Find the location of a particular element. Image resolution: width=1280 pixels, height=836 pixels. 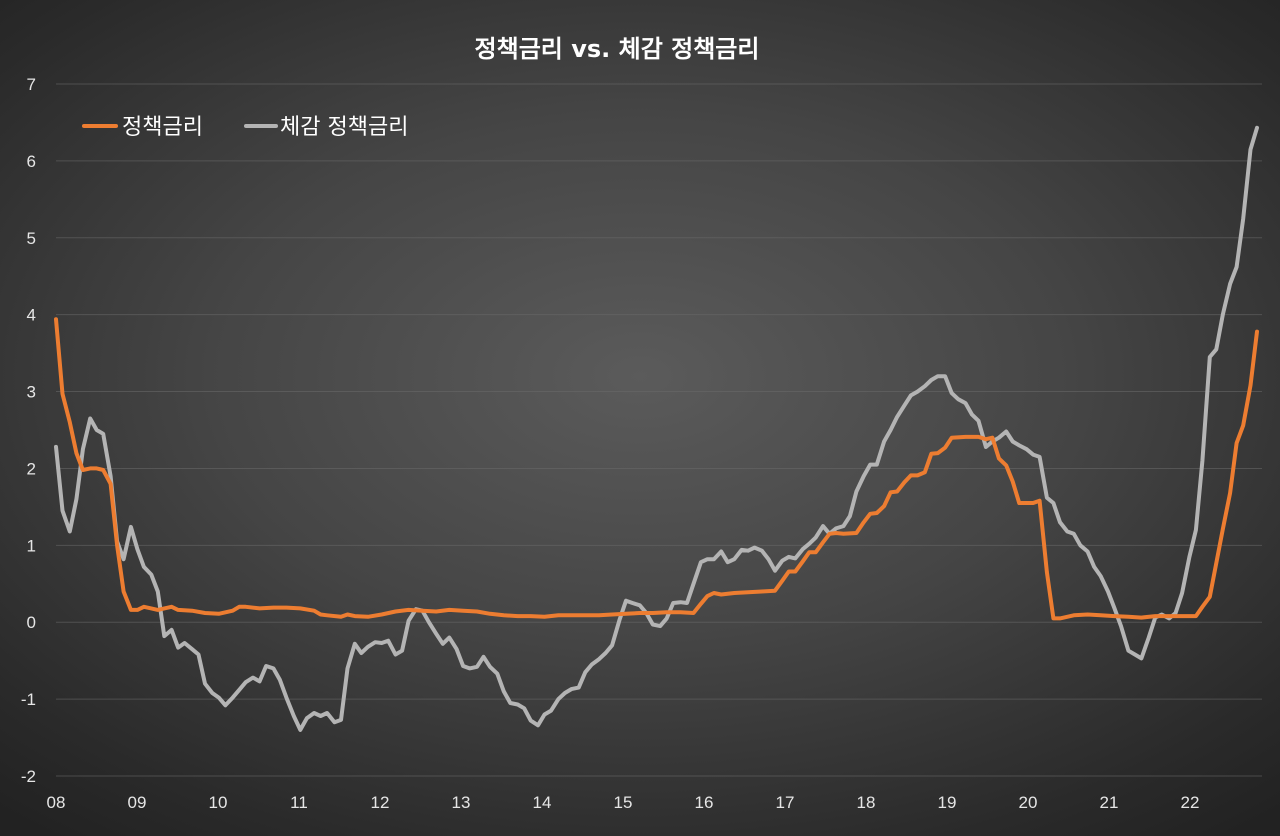

legend: 정책금리 체감 정책금리 is located at coordinates (245, 127).